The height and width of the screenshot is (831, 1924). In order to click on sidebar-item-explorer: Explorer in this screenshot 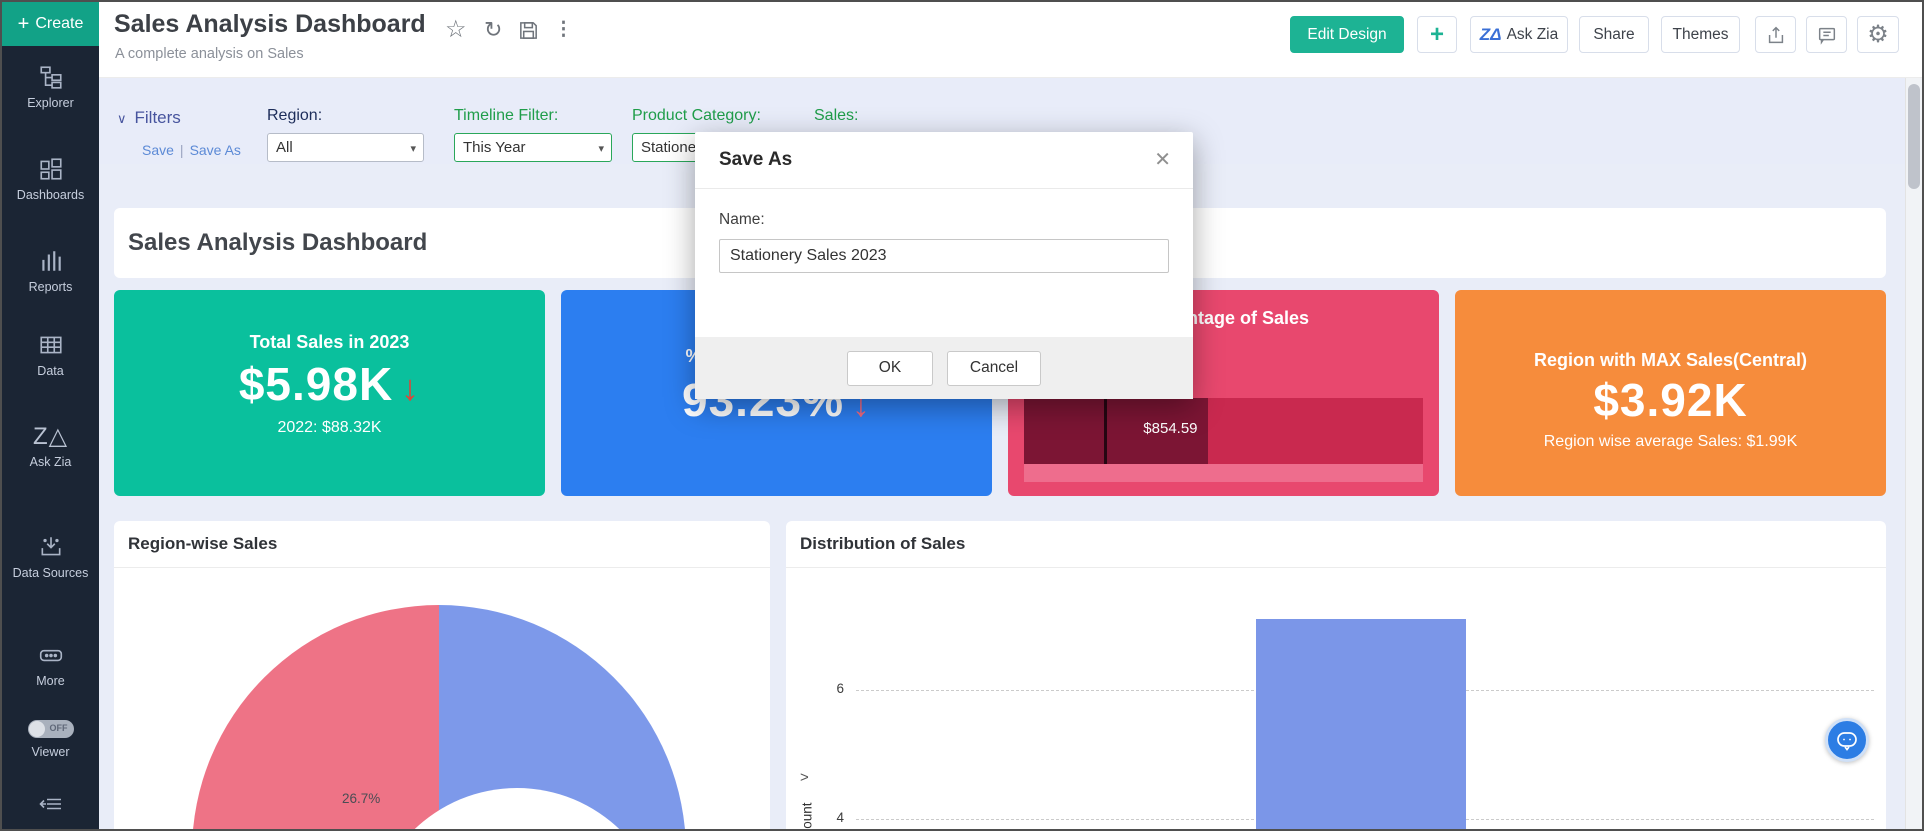, I will do `click(50, 87)`.